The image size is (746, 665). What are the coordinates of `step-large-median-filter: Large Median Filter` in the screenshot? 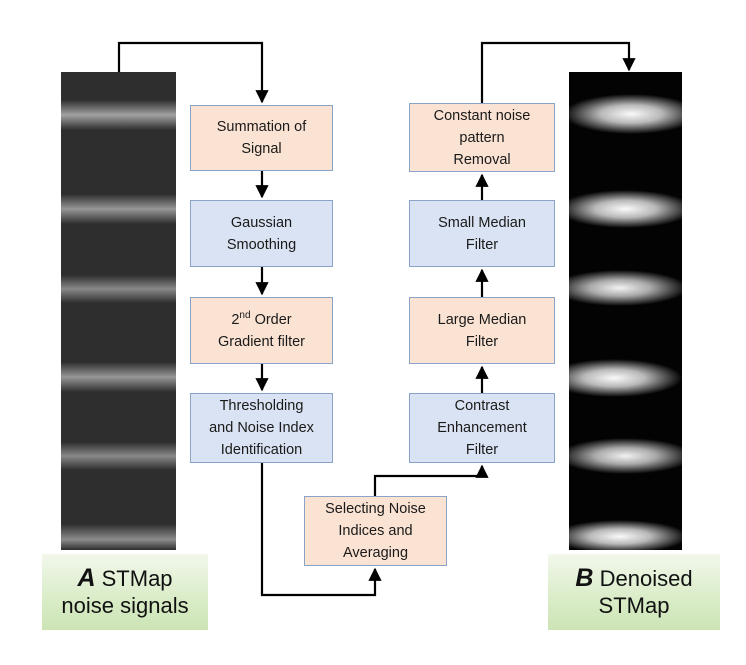 It's located at (482, 330).